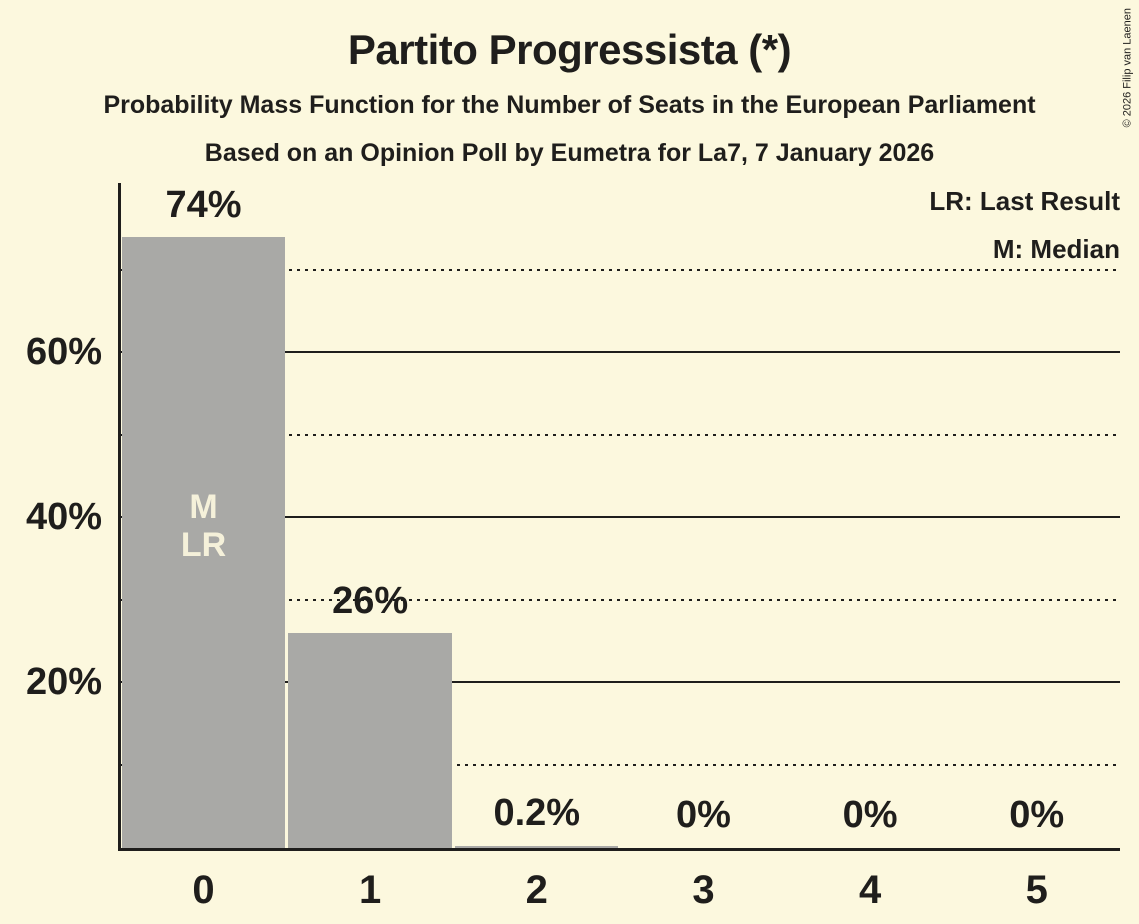  Describe the element at coordinates (1056, 249) in the screenshot. I see `legend-median: M: Median` at that location.